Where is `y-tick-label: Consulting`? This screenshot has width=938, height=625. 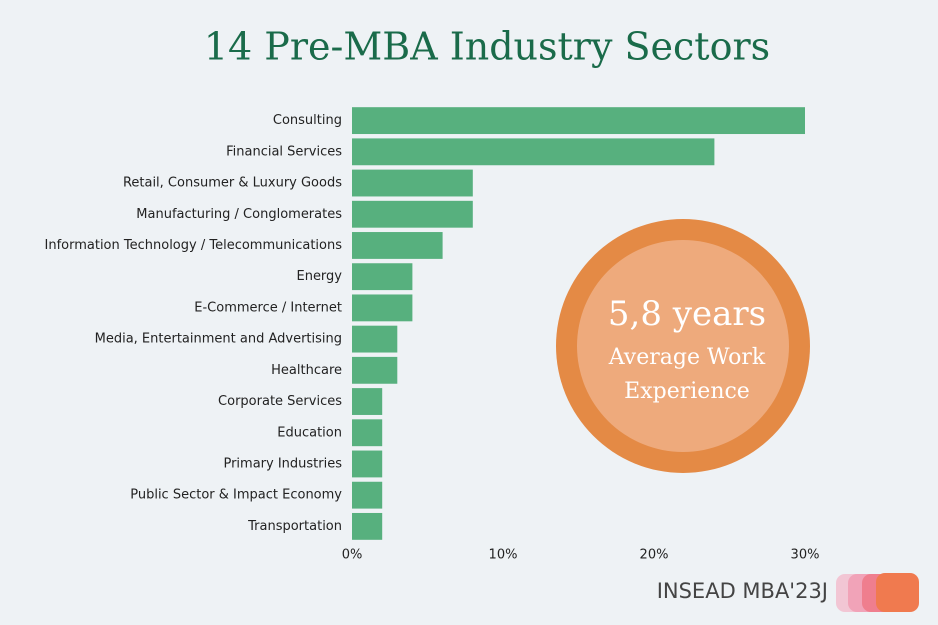 y-tick-label: Consulting is located at coordinates (307, 120).